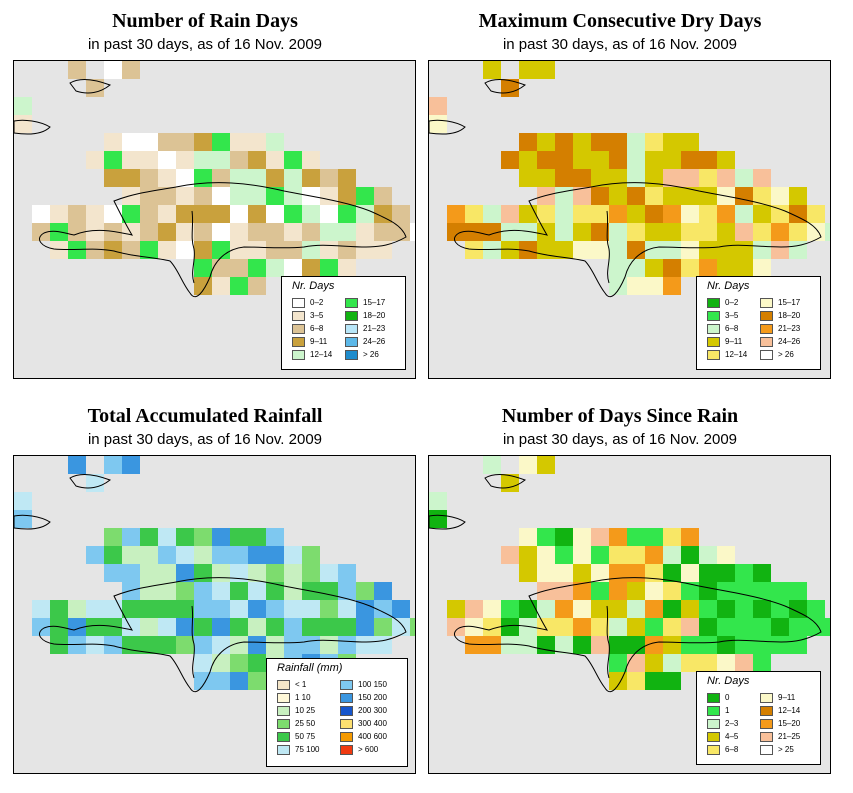  I want to click on legend-entry: 300 400, so click(363, 723).